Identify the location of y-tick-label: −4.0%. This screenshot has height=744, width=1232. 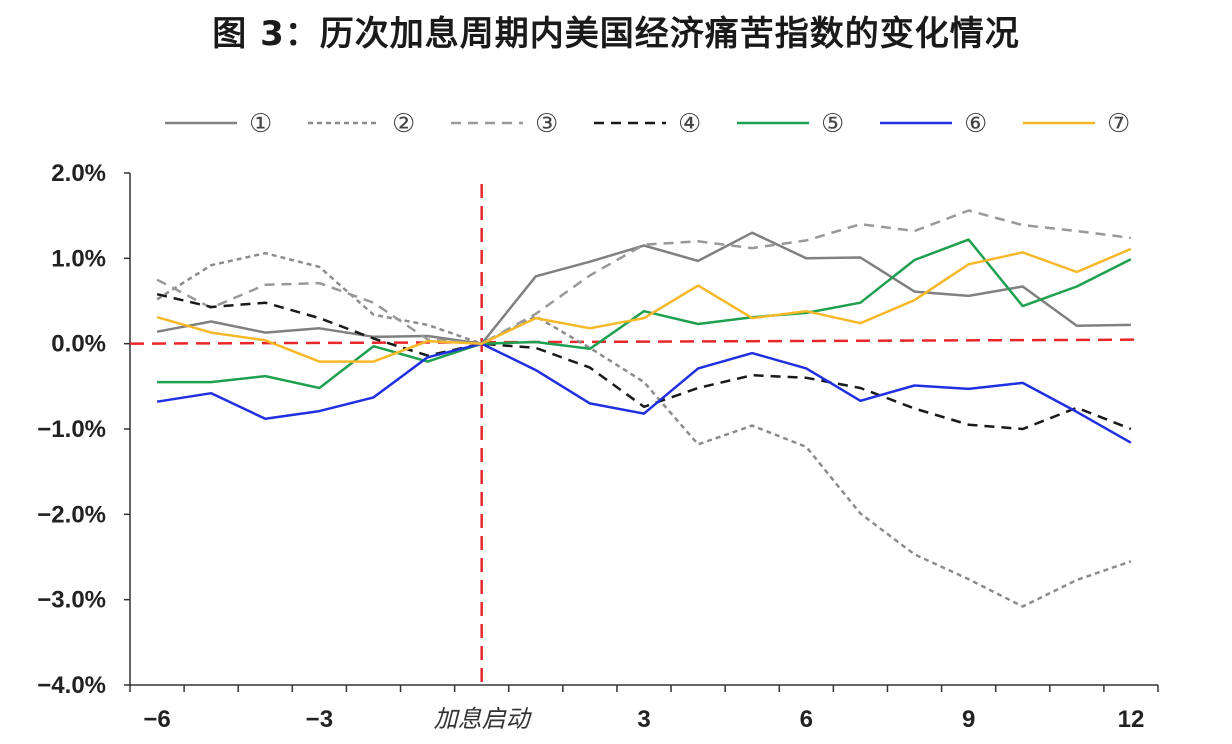
(71, 685).